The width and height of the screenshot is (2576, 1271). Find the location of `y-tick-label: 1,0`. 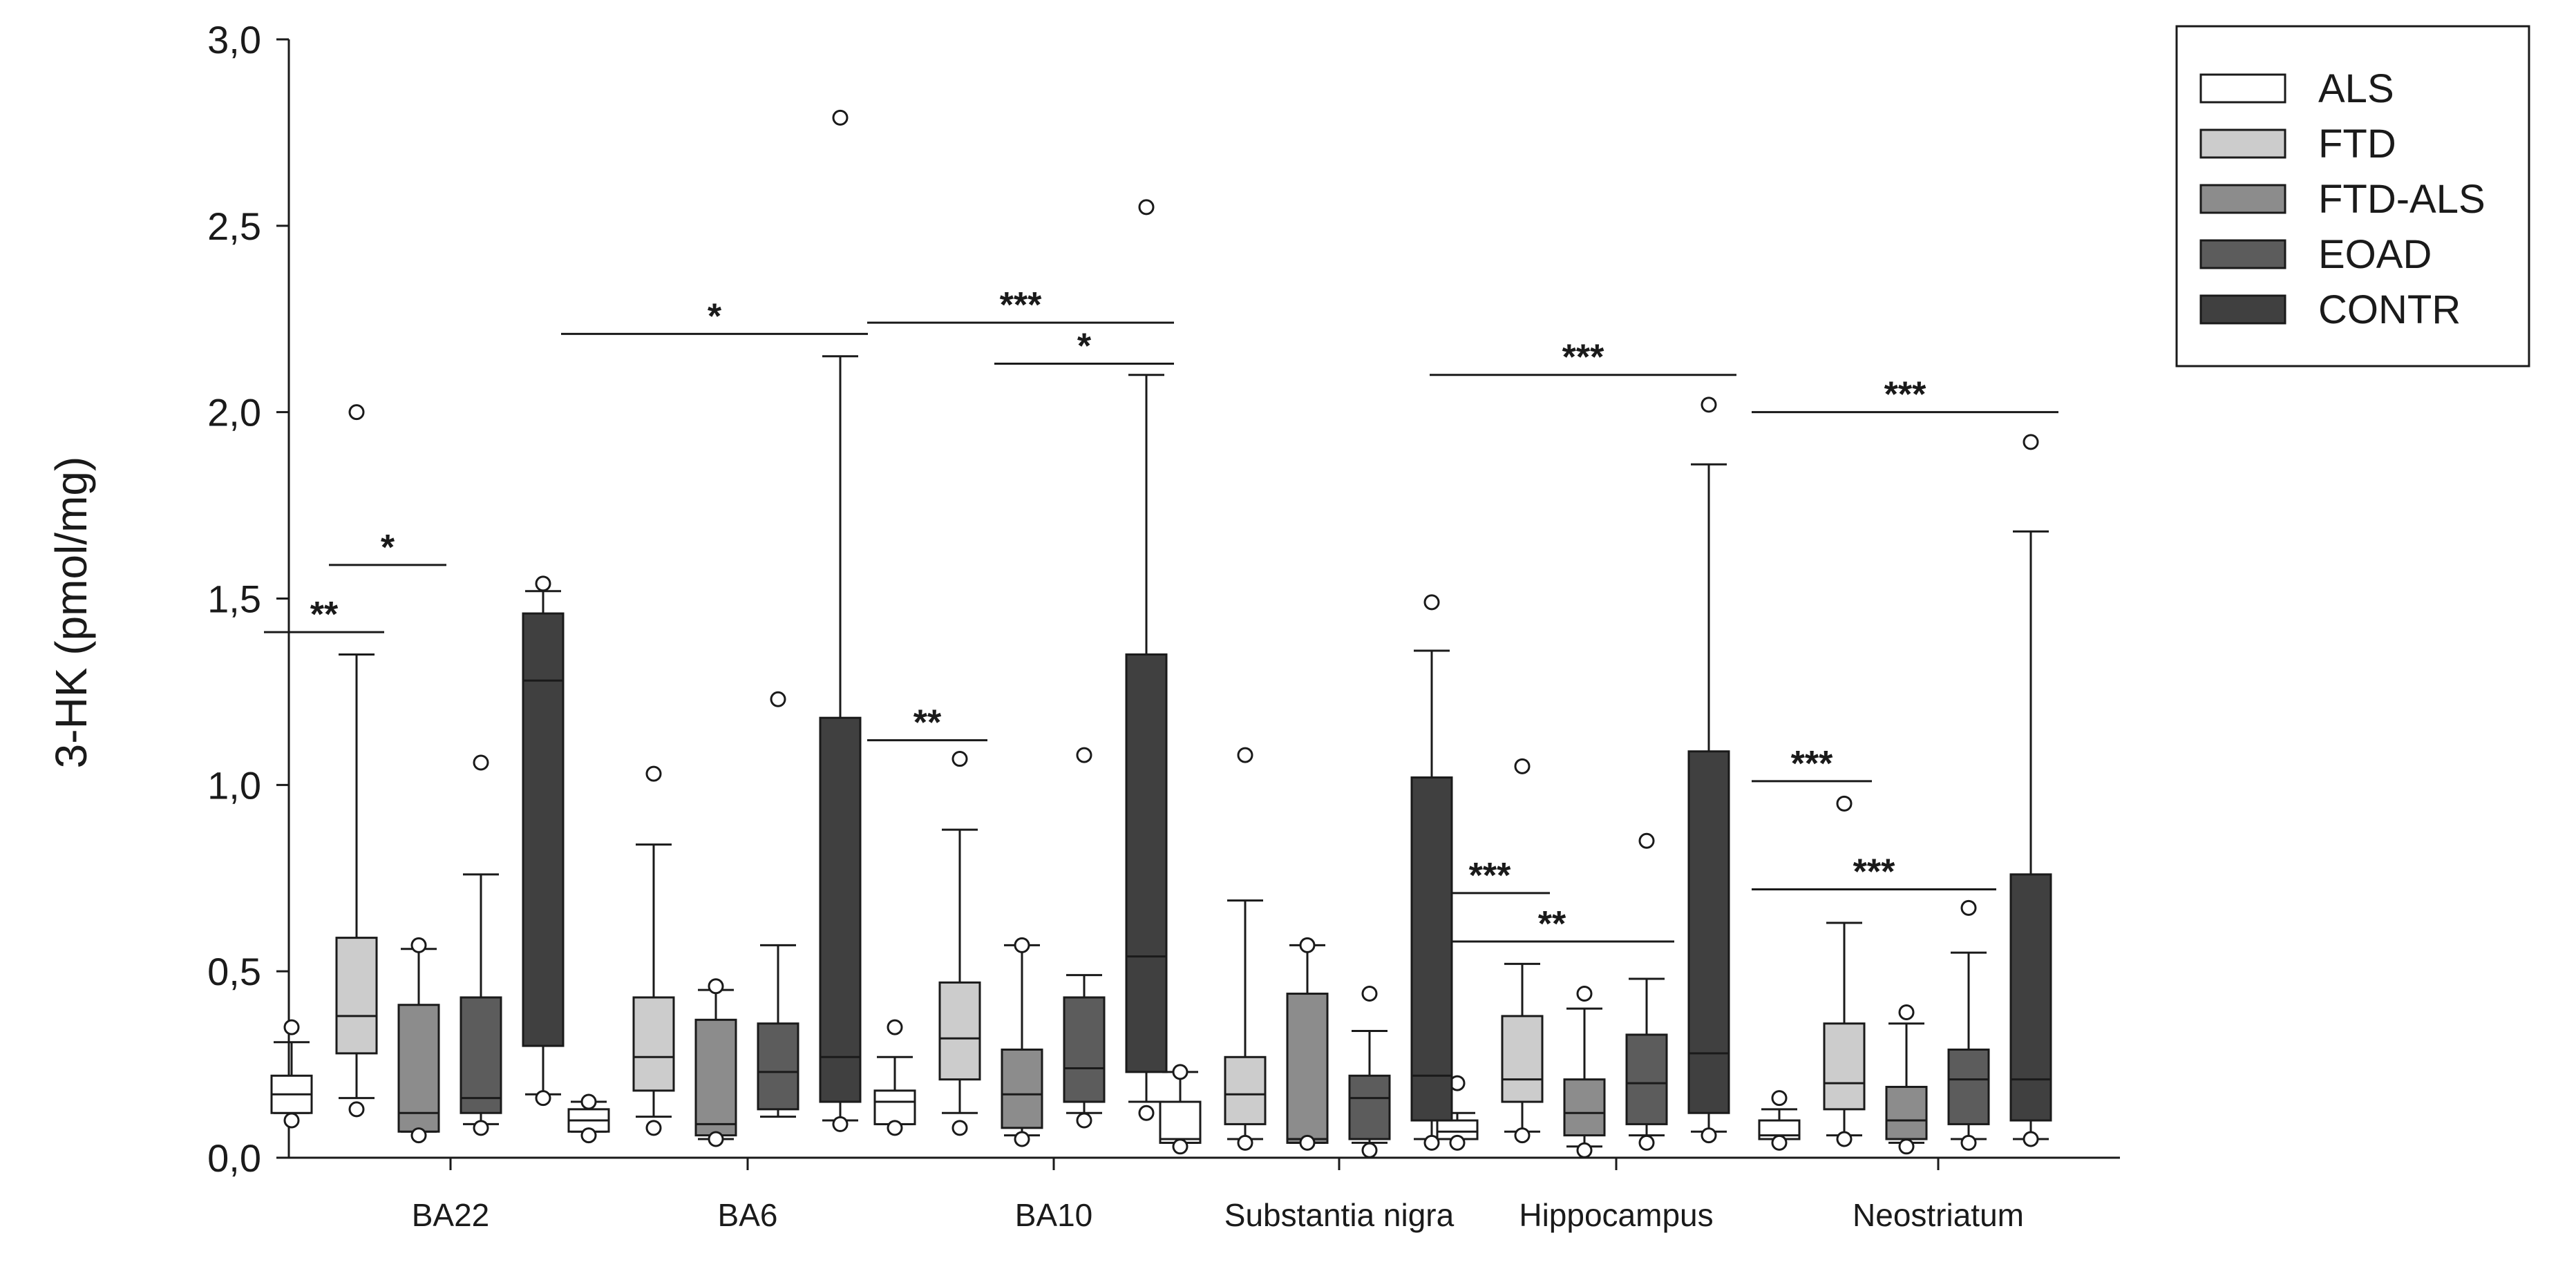

y-tick-label: 1,0 is located at coordinates (234, 785).